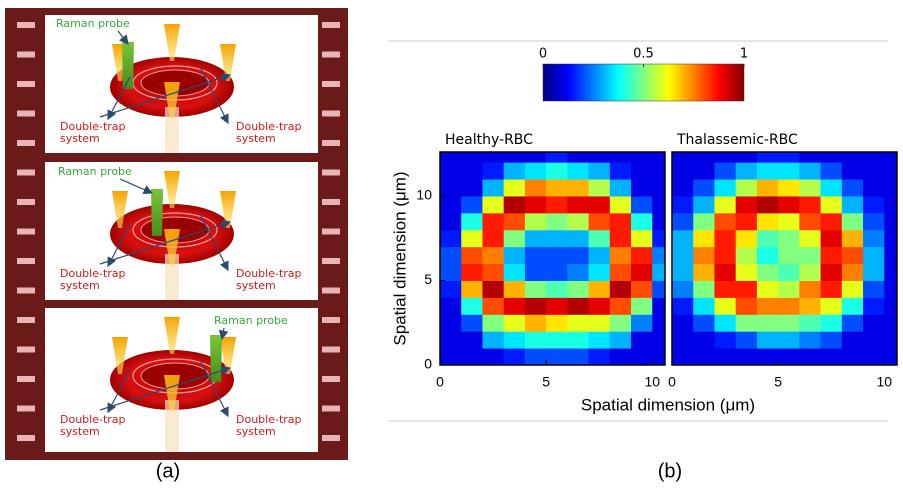 Image resolution: width=903 pixels, height=488 pixels. What do you see at coordinates (440, 382) in the screenshot?
I see `x-tick-label: 0` at bounding box center [440, 382].